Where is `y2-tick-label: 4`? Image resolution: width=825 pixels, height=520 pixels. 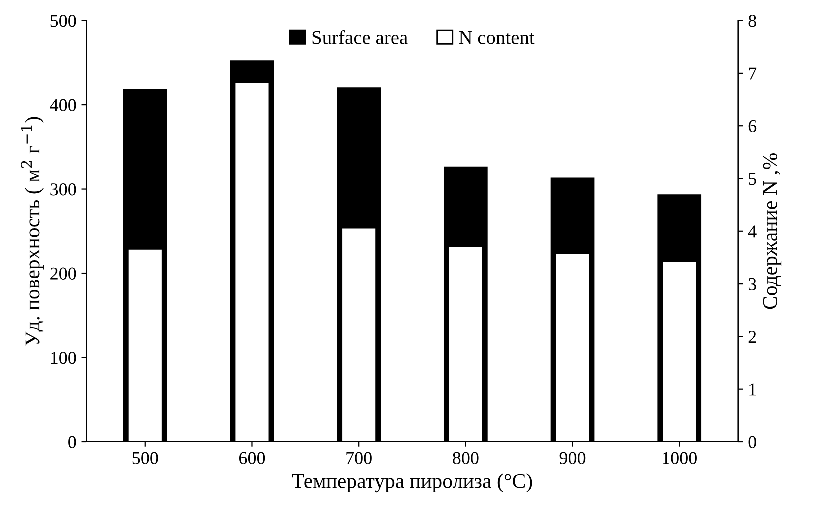
y2-tick-label: 4 is located at coordinates (752, 232).